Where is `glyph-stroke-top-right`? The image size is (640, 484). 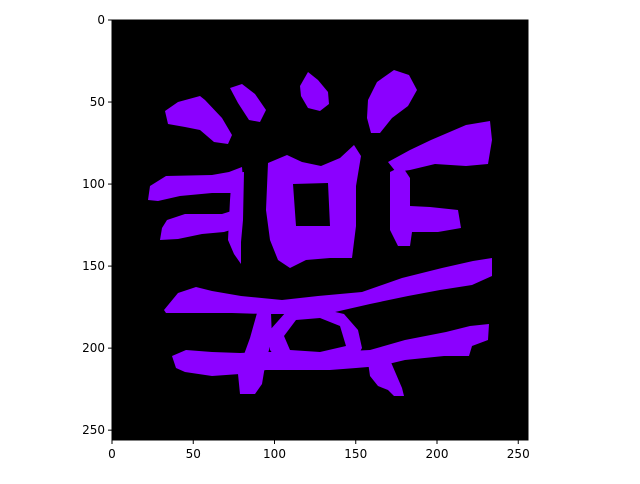
glyph-stroke-top-right is located at coordinates (392, 101).